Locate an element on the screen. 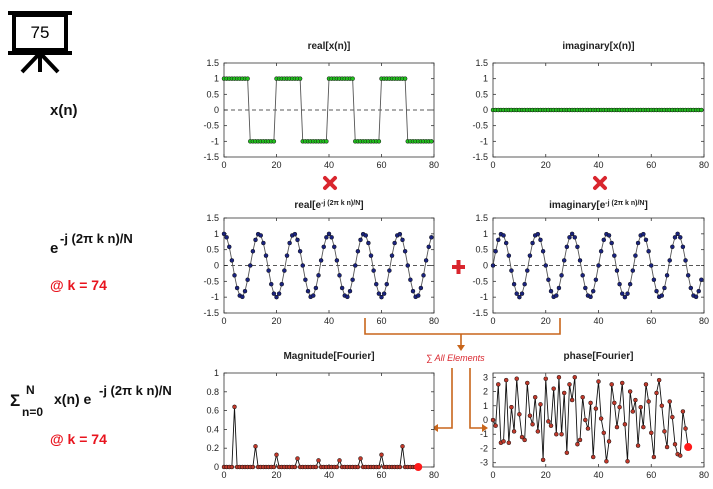 The width and height of the screenshot is (713, 489). connector-arrows is located at coordinates (462, 373).